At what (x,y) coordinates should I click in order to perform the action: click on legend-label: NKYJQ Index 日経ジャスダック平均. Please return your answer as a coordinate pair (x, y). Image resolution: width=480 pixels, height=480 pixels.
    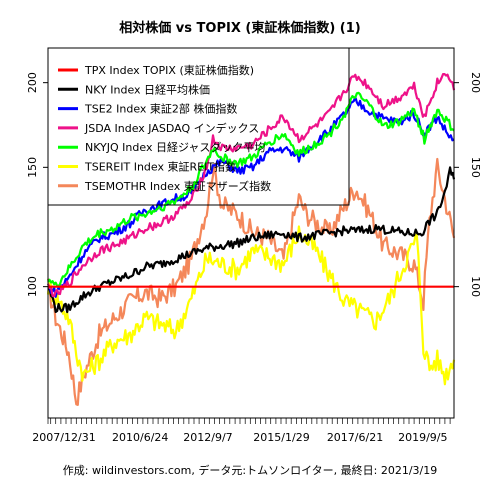
    Looking at the image, I should click on (175, 147).